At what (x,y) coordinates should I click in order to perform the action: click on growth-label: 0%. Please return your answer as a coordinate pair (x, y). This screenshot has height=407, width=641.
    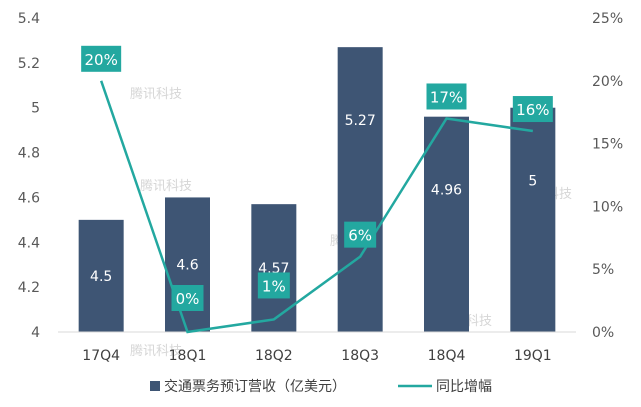
    Looking at the image, I should click on (188, 299).